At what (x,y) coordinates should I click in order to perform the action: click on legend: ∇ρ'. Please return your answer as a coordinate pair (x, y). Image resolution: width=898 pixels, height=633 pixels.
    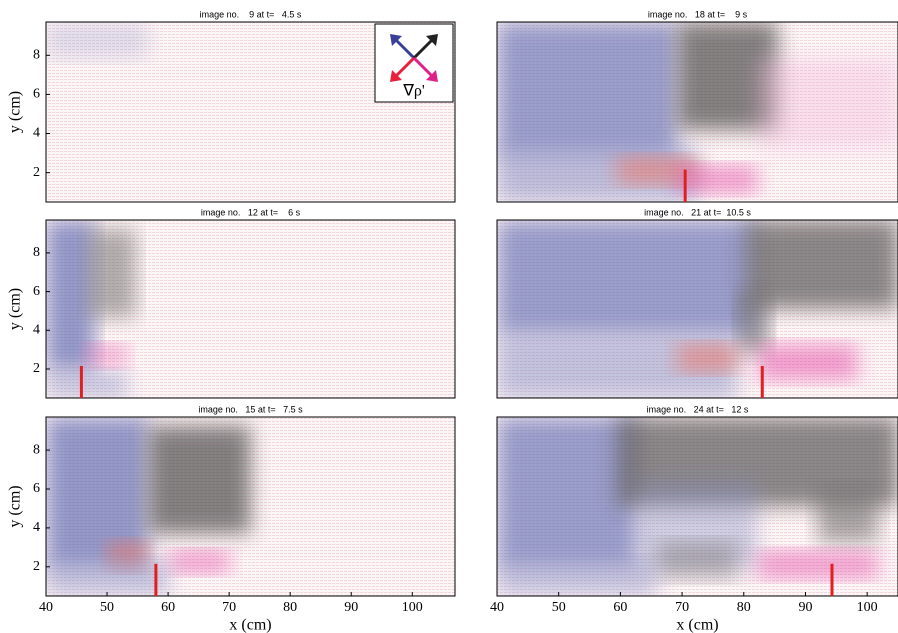
    Looking at the image, I should click on (414, 63).